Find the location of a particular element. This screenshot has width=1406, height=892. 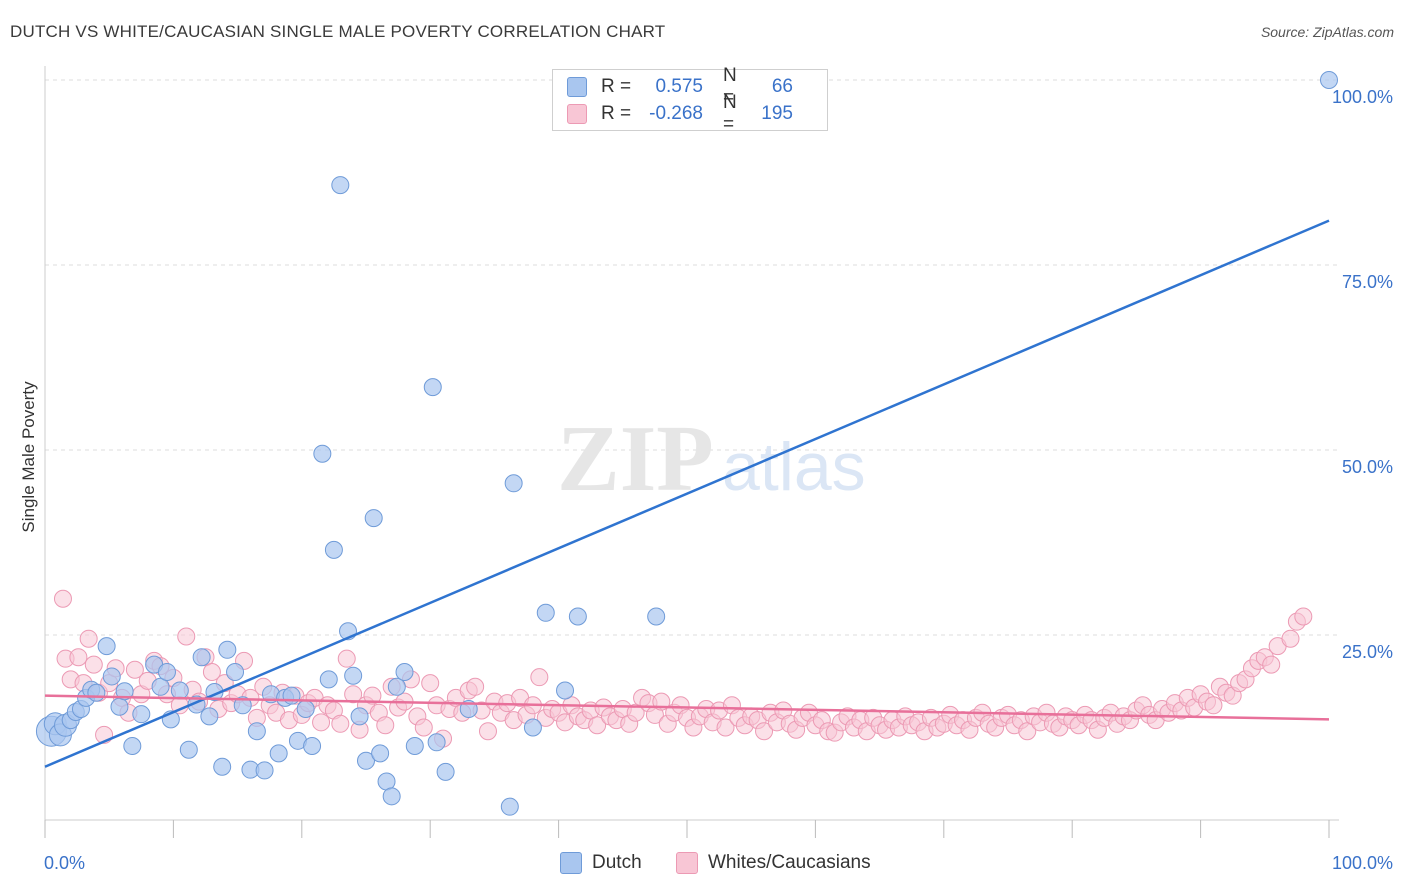

source-label: Source: ZipAtlas.com is located at coordinates (1327, 32).